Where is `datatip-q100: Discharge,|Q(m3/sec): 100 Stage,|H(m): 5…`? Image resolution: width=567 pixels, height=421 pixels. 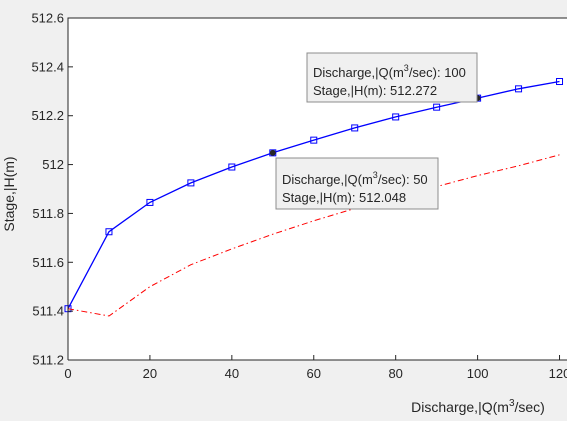 datatip-q100: Discharge,|Q(m3/sec): 100 Stage,|H(m): 5… is located at coordinates (392, 77).